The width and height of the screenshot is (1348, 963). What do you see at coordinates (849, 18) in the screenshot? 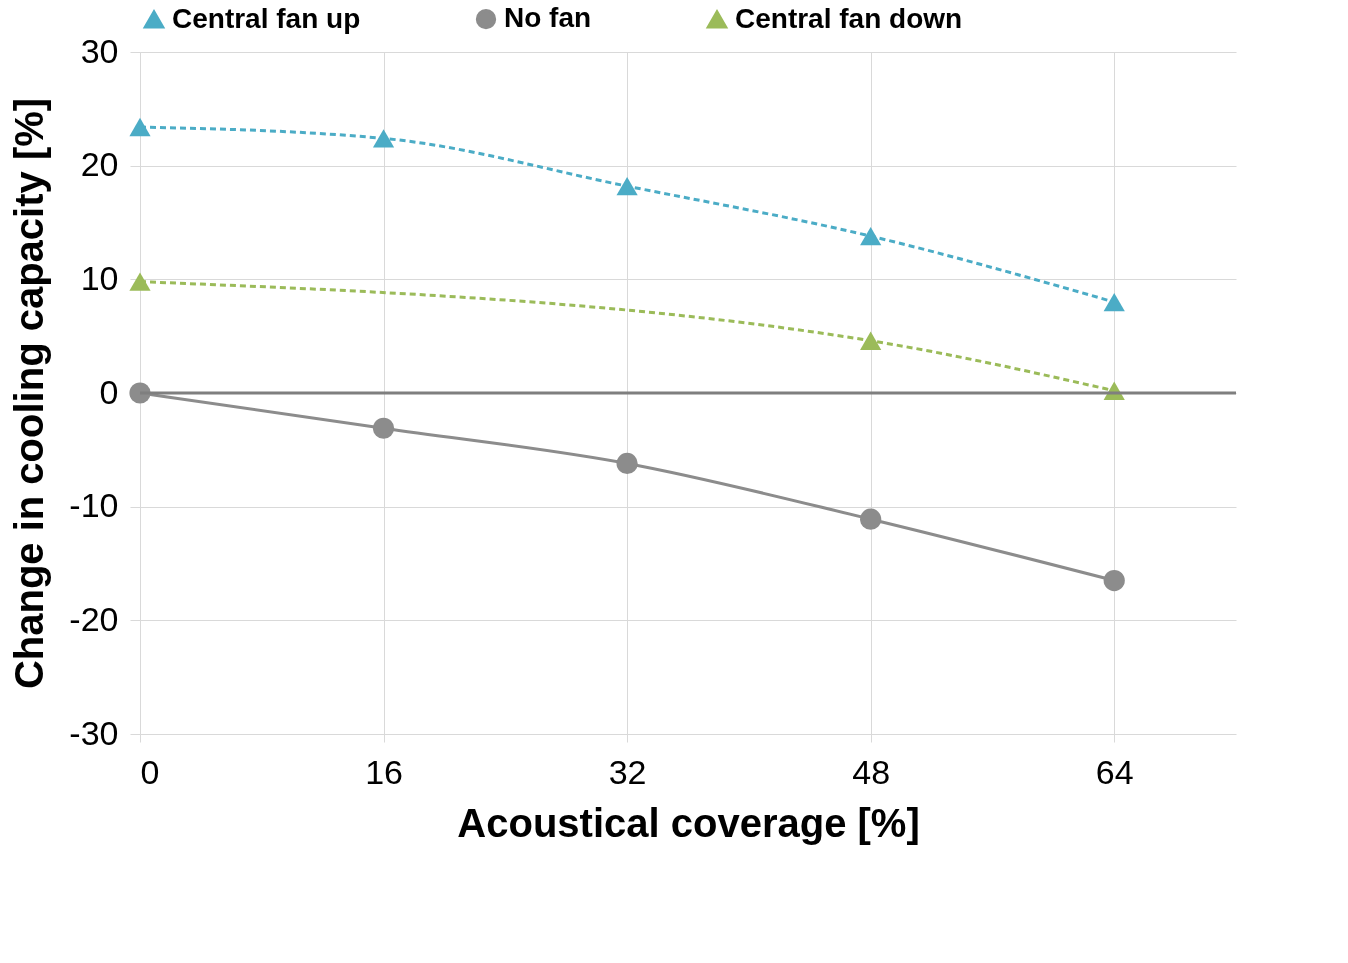
I see `legend-label: Central fan down` at bounding box center [849, 18].